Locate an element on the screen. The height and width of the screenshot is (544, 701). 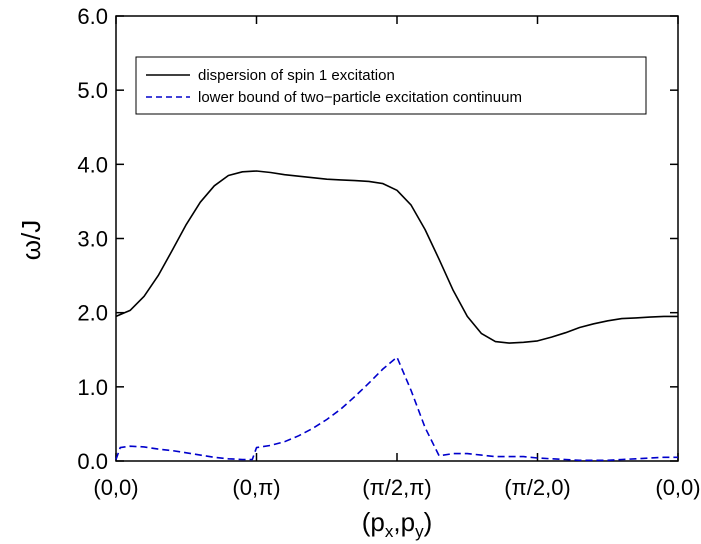
y-tick-label: 4.0 is located at coordinates (92, 164).